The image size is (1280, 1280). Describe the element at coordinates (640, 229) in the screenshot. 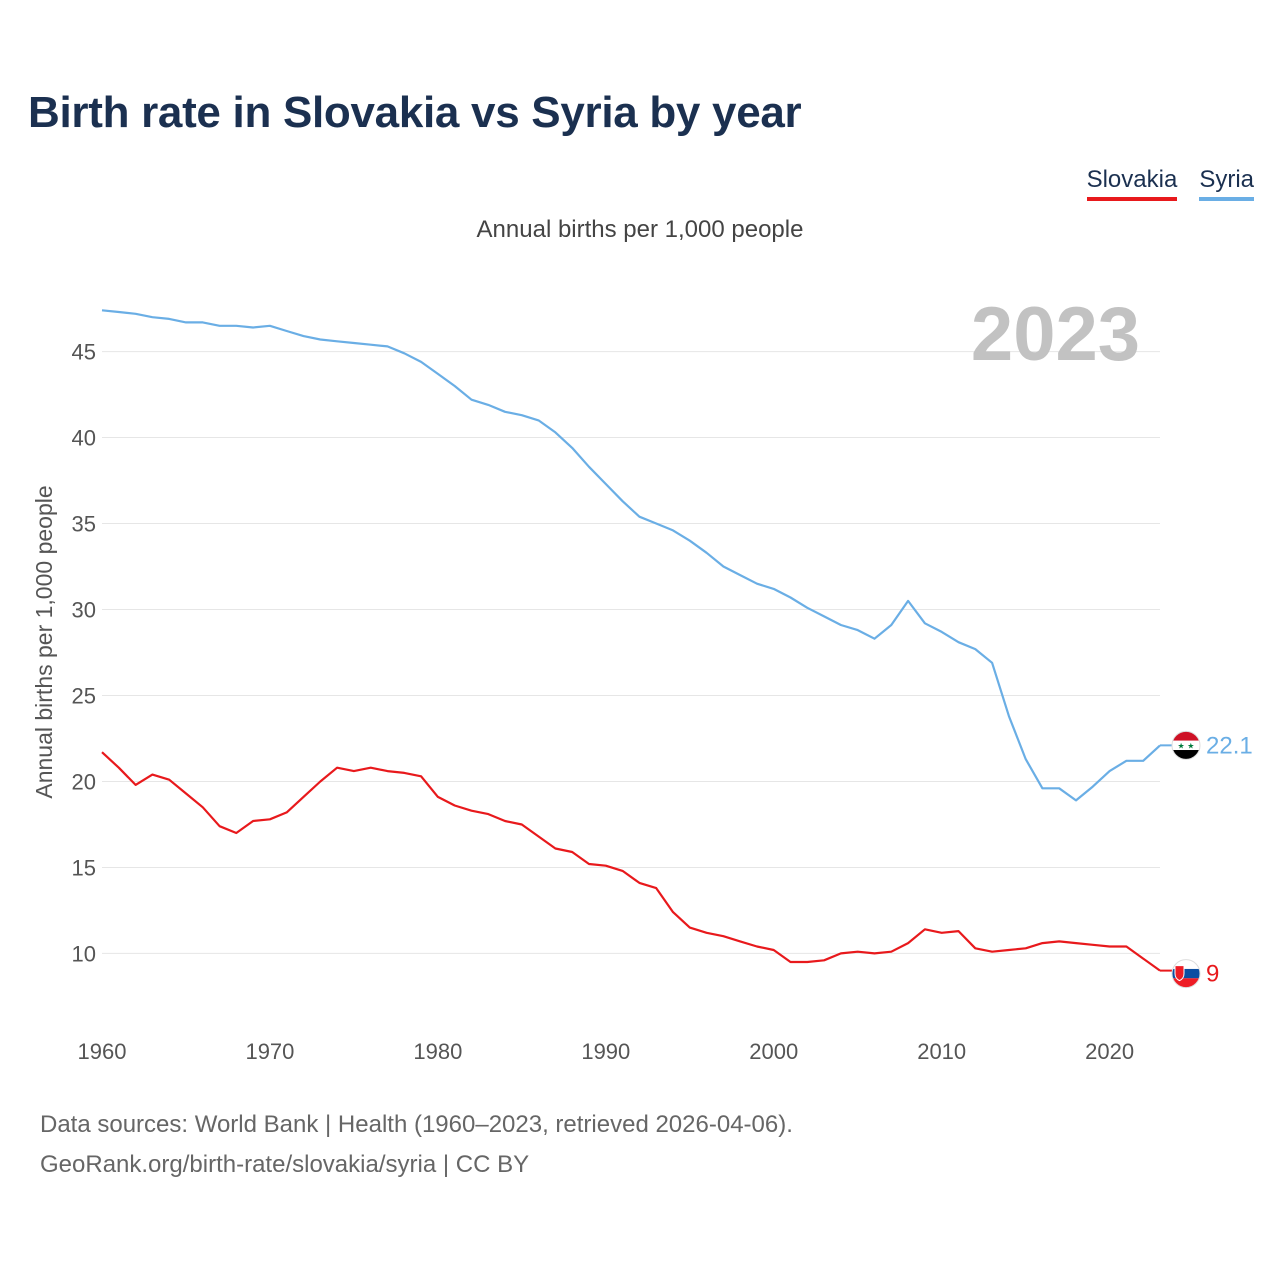

I see `chart-subtitle: Annual births per 1,000 people` at that location.